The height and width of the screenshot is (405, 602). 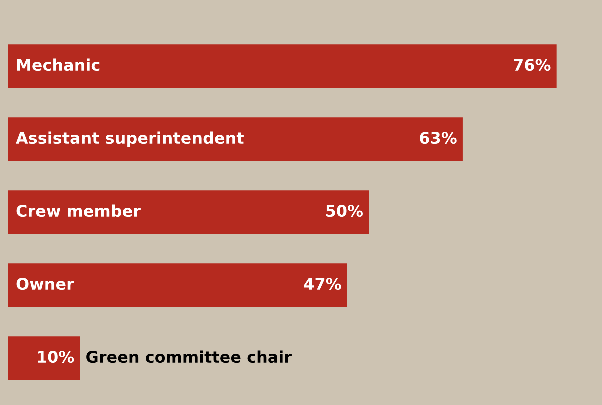 What do you see at coordinates (78, 211) in the screenshot?
I see `y-tick-label: Crew member` at bounding box center [78, 211].